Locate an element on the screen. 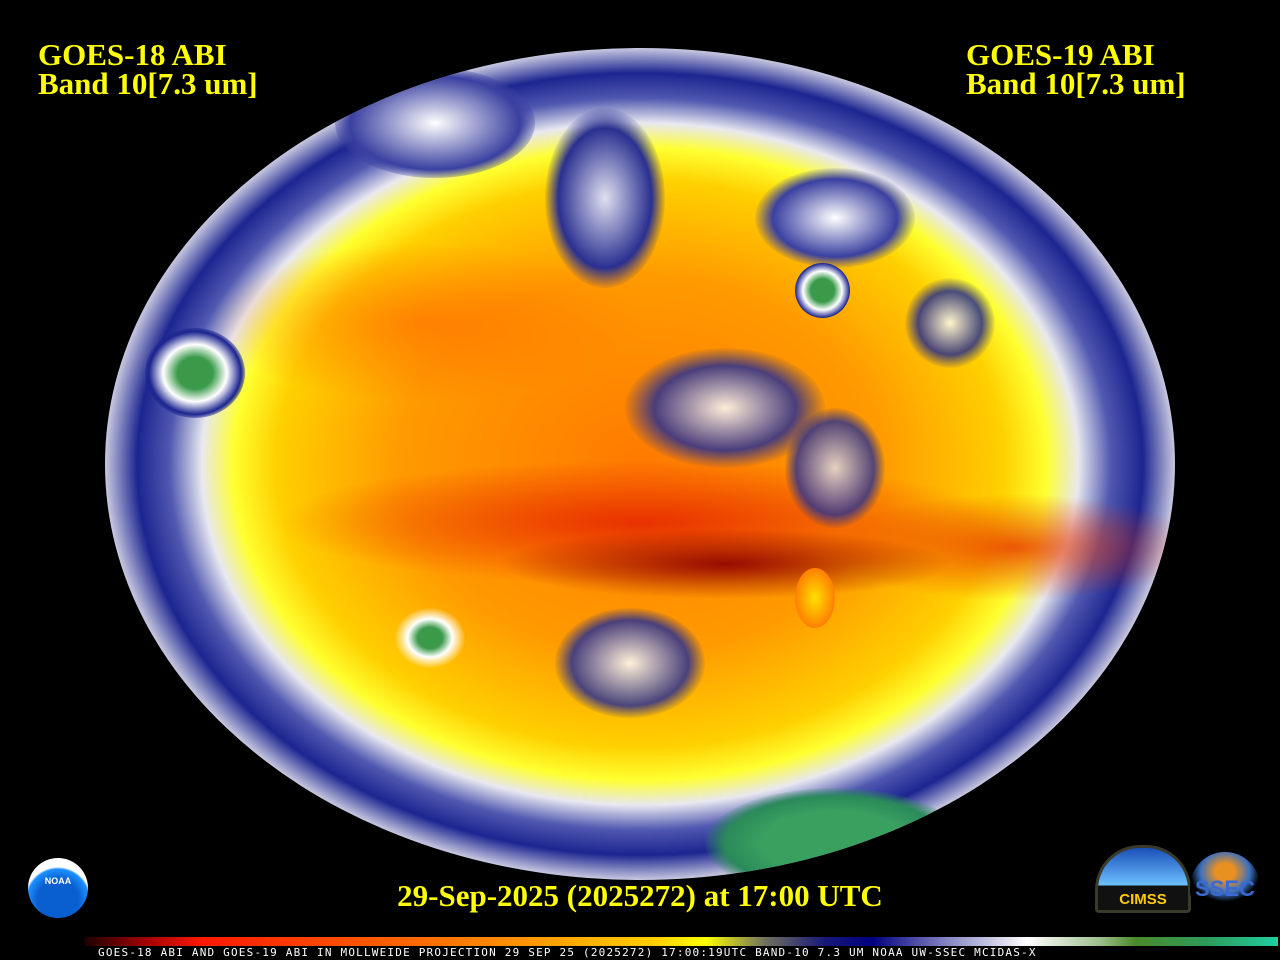 The width and height of the screenshot is (1280, 960). color-scale-bar is located at coordinates (681, 941).